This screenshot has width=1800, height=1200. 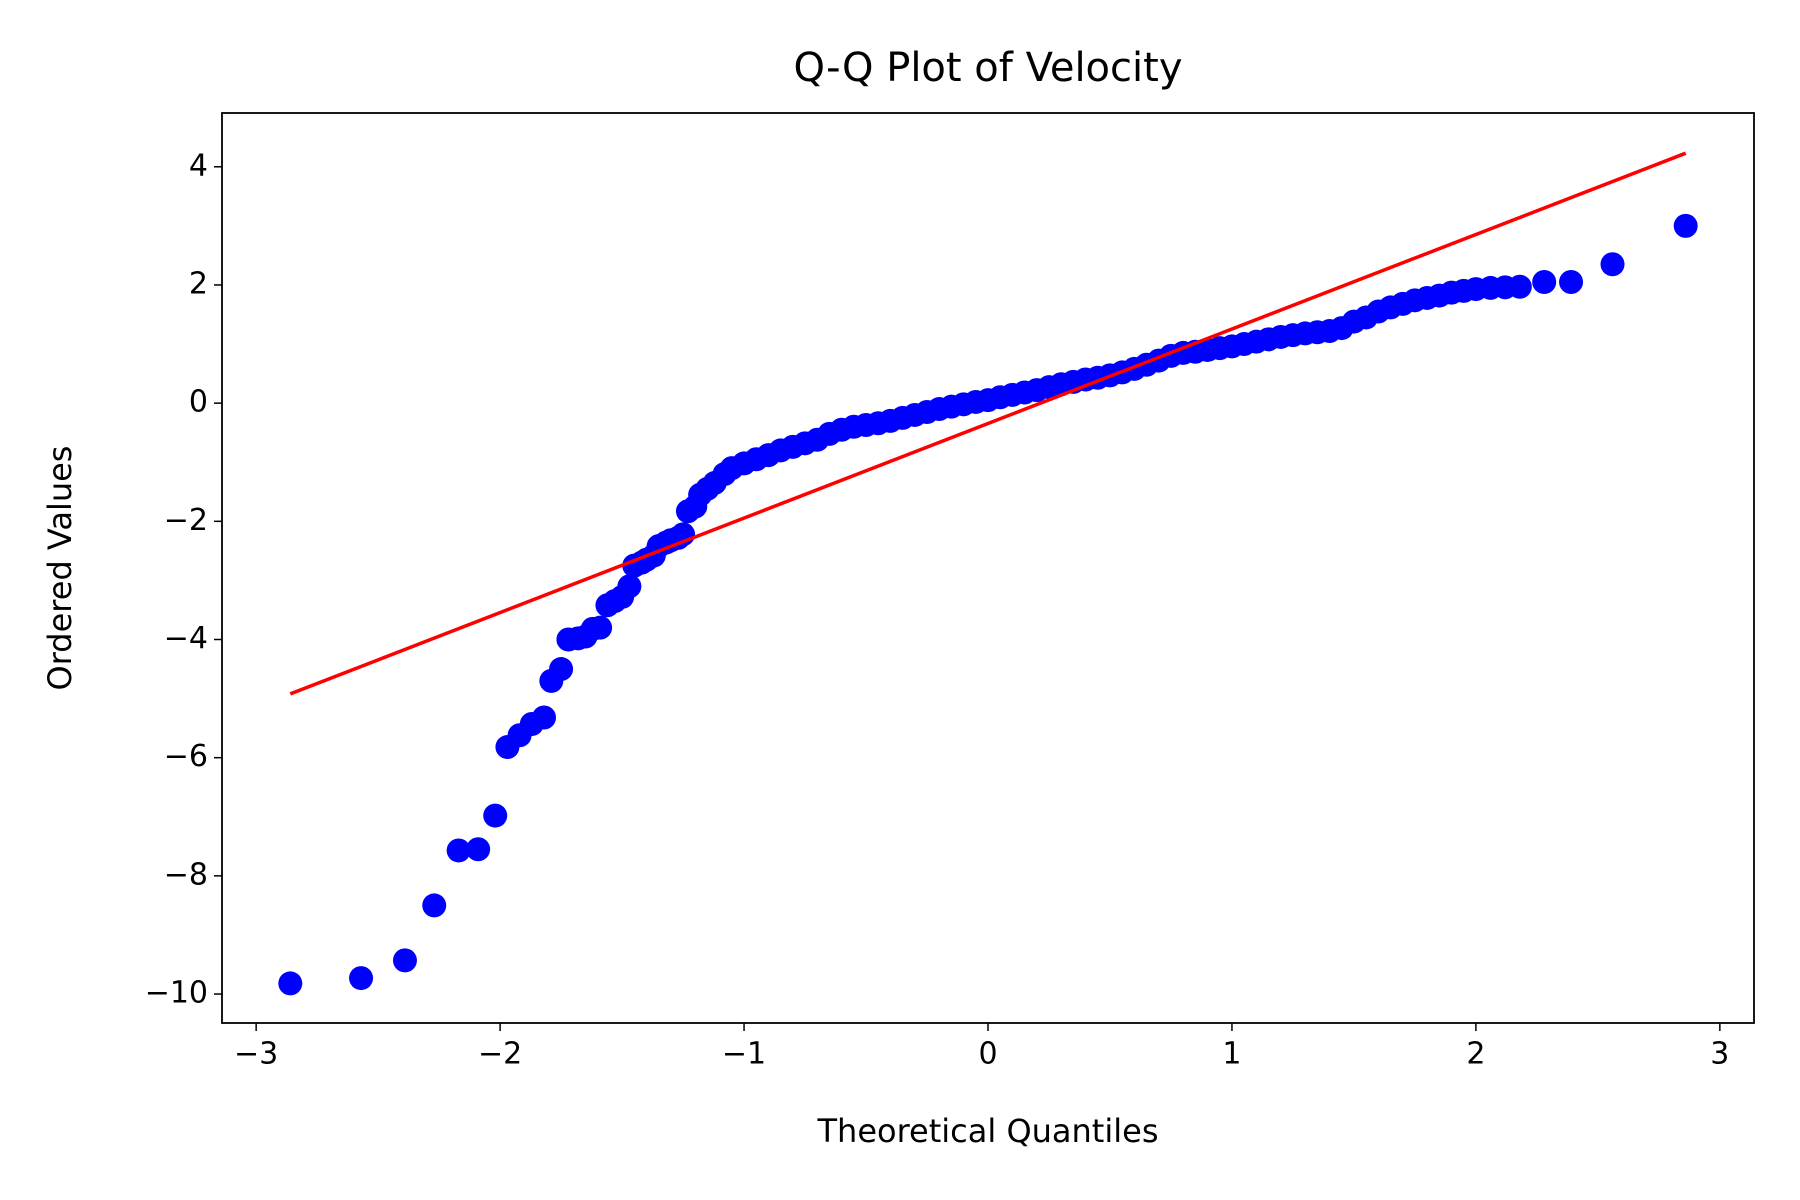 What do you see at coordinates (256, 1054) in the screenshot?
I see `x-tick-label: −3` at bounding box center [256, 1054].